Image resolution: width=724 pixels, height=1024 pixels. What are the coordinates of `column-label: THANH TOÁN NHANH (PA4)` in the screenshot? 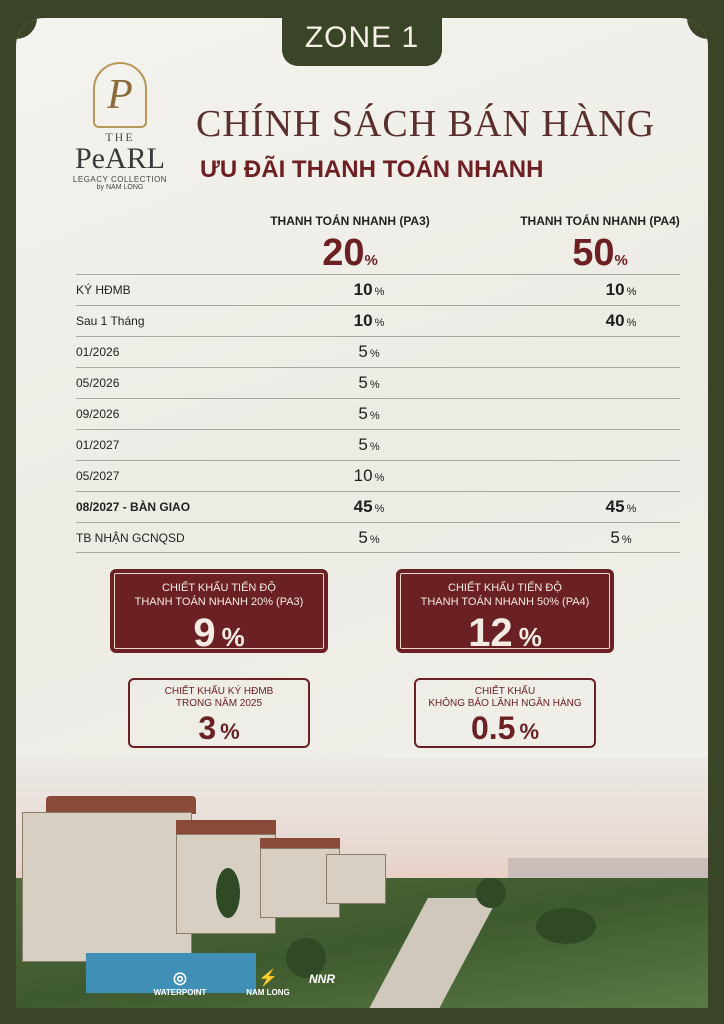 It's located at (600, 221).